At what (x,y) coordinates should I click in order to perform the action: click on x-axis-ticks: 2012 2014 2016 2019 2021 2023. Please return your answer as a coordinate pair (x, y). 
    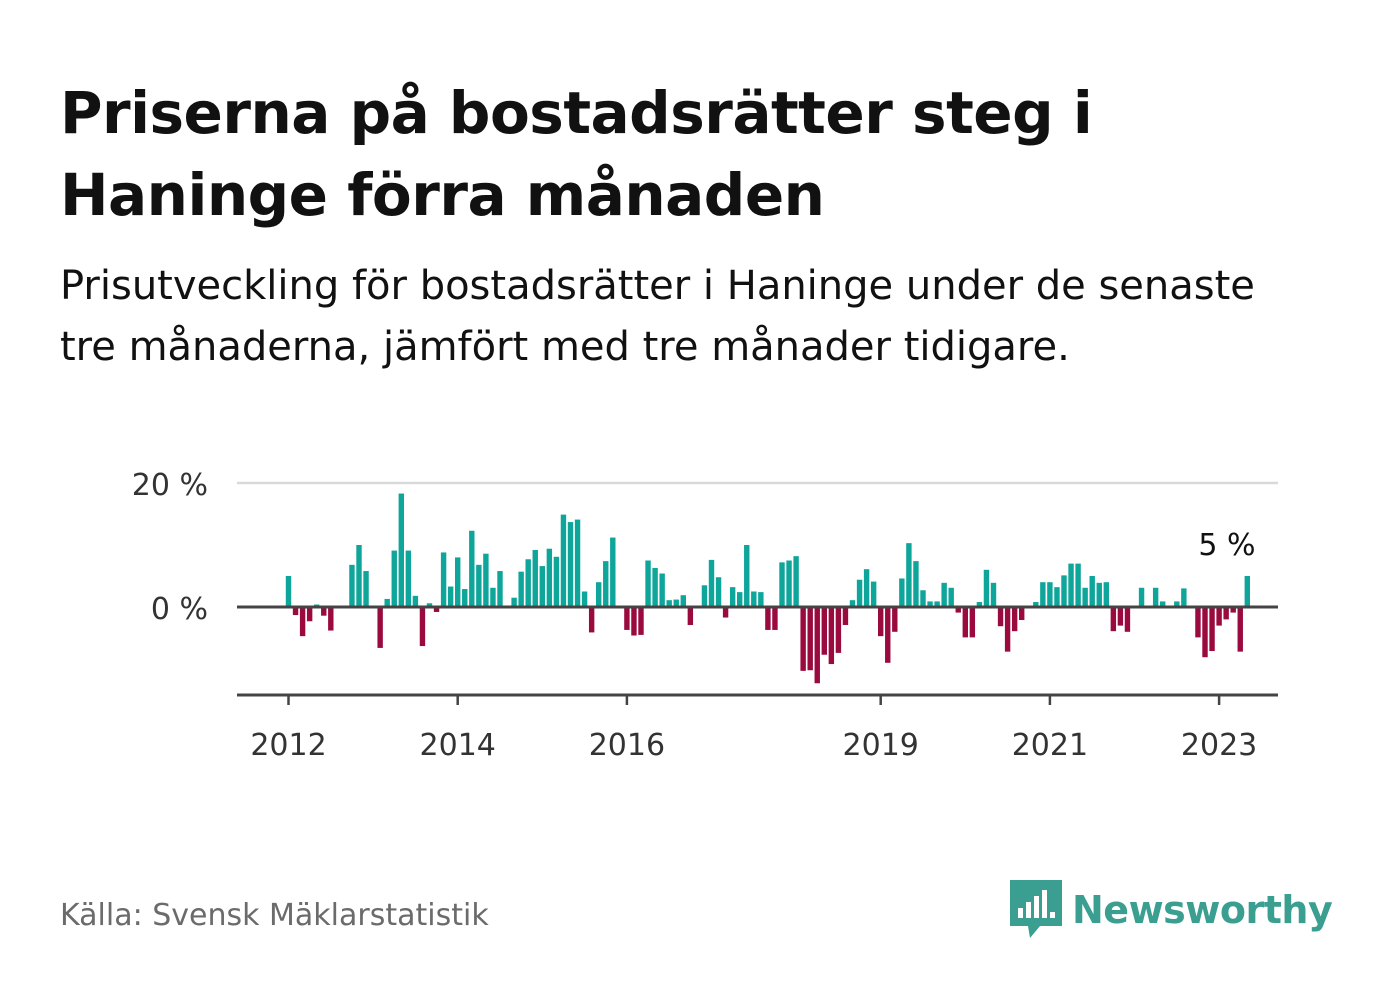
    Looking at the image, I should click on (753, 729).